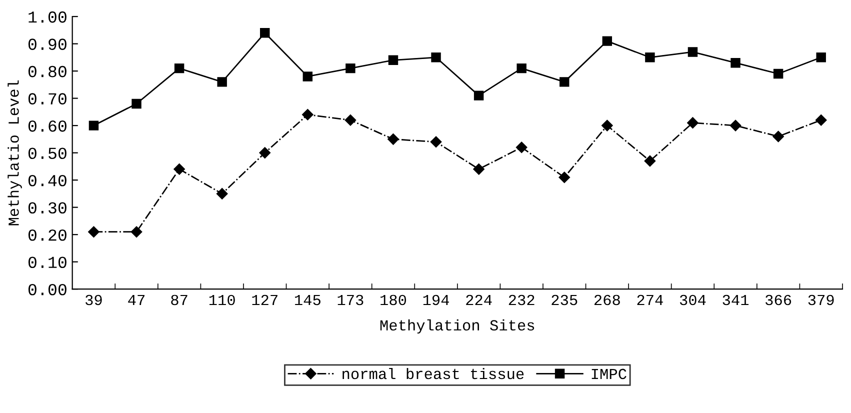  Describe the element at coordinates (779, 300) in the screenshot. I see `x-tick-label: 366` at that location.